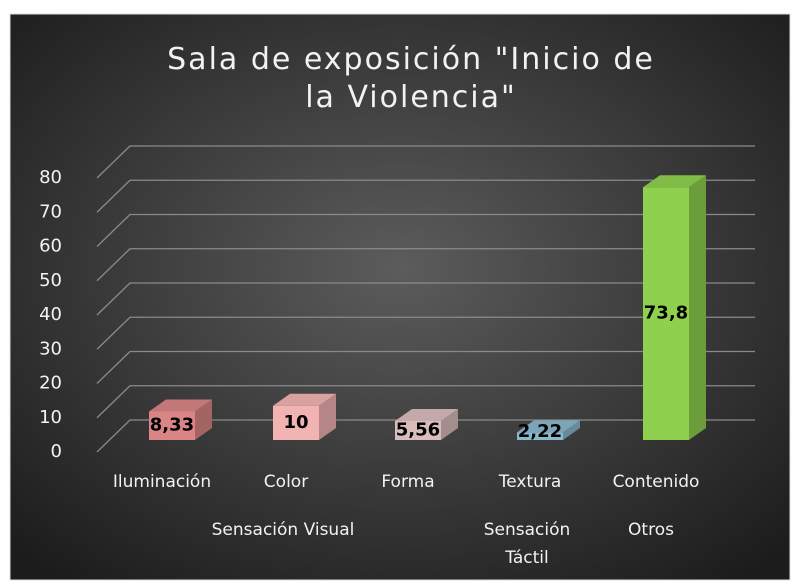  I want to click on y-tick-label: 10, so click(50, 417).